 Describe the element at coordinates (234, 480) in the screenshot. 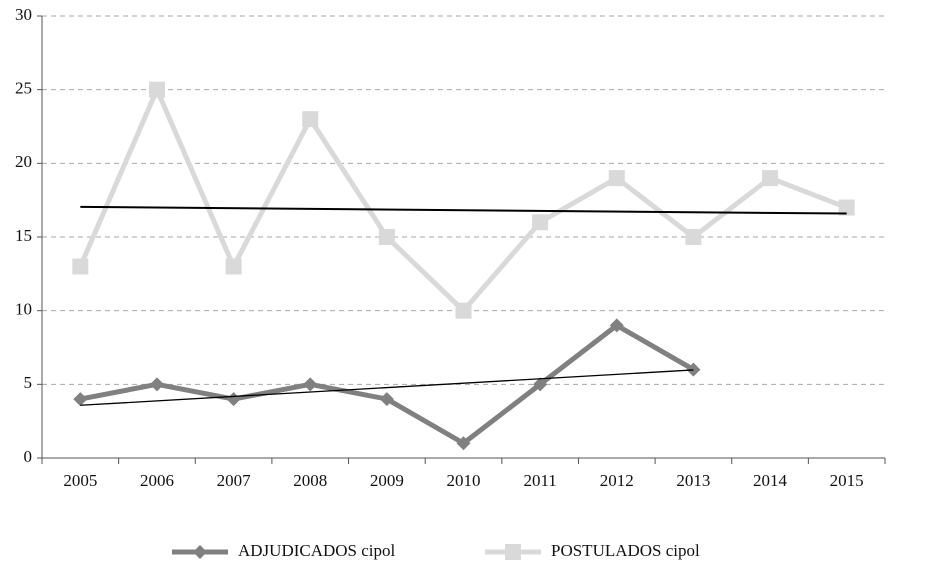

I see `x-tick-label: 2007` at that location.